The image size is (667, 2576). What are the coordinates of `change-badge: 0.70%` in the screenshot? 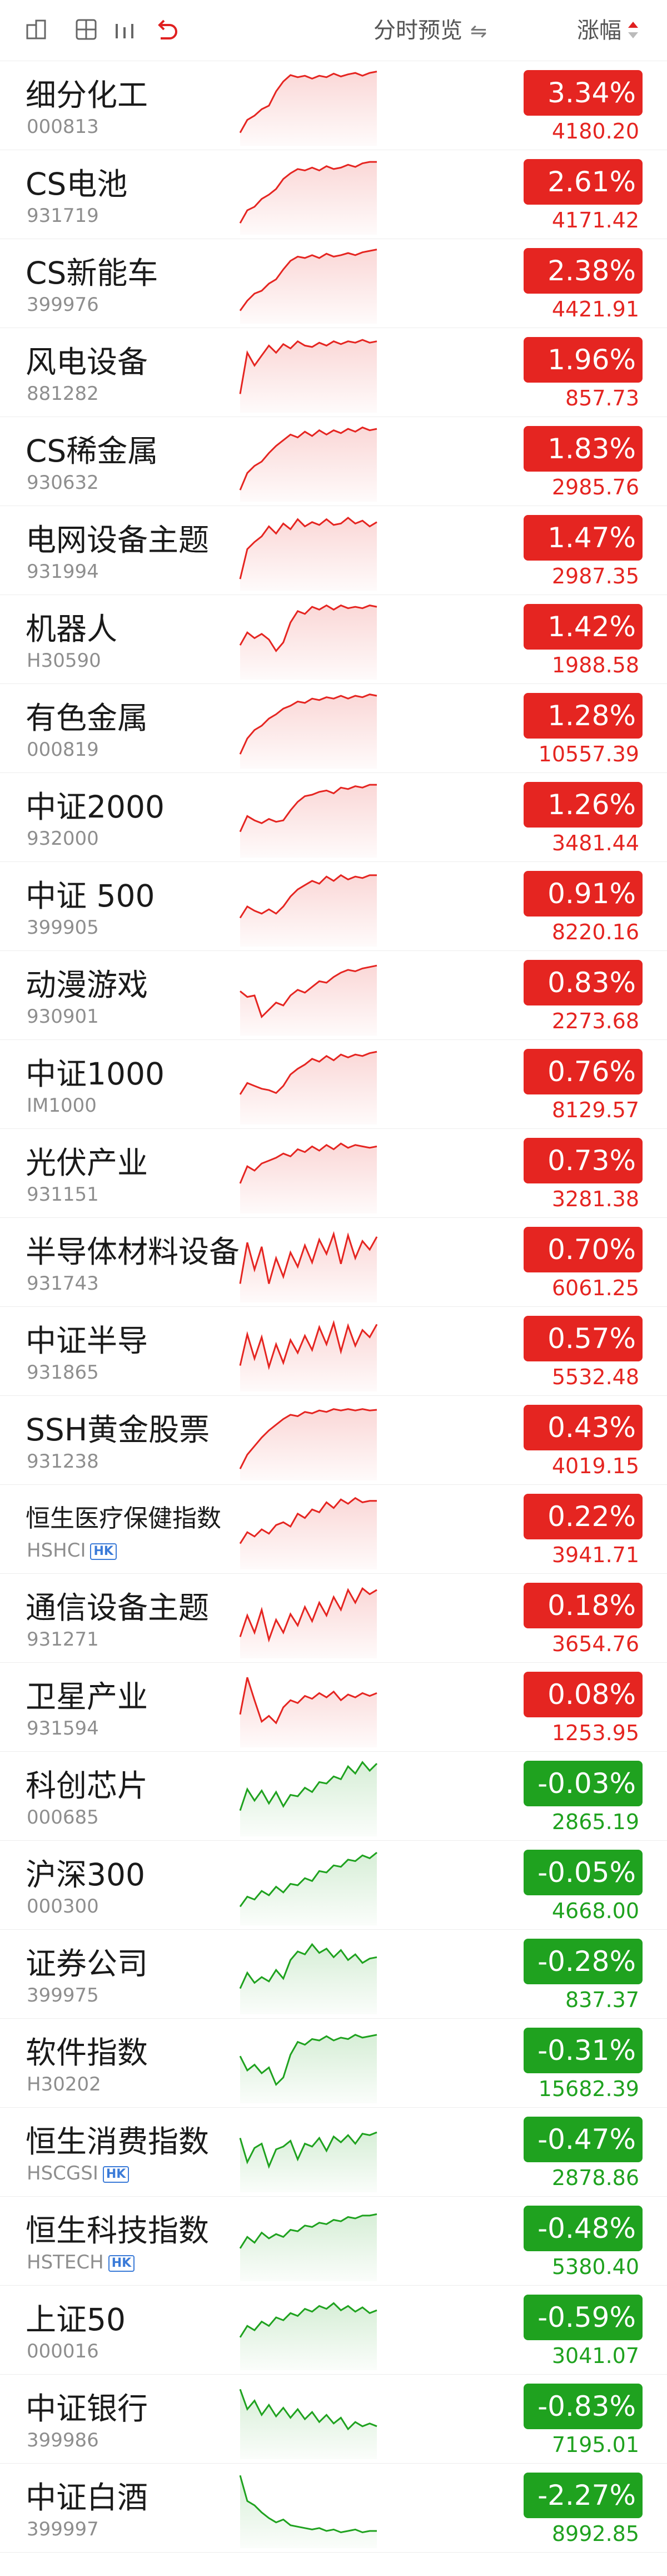 It's located at (583, 1249).